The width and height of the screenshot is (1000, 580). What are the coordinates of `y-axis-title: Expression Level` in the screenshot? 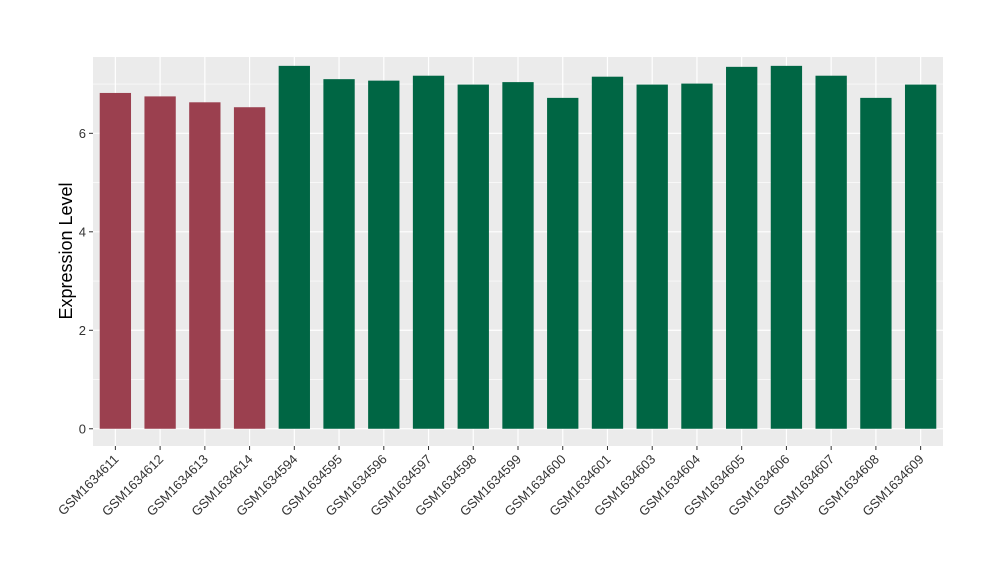 It's located at (66, 250).